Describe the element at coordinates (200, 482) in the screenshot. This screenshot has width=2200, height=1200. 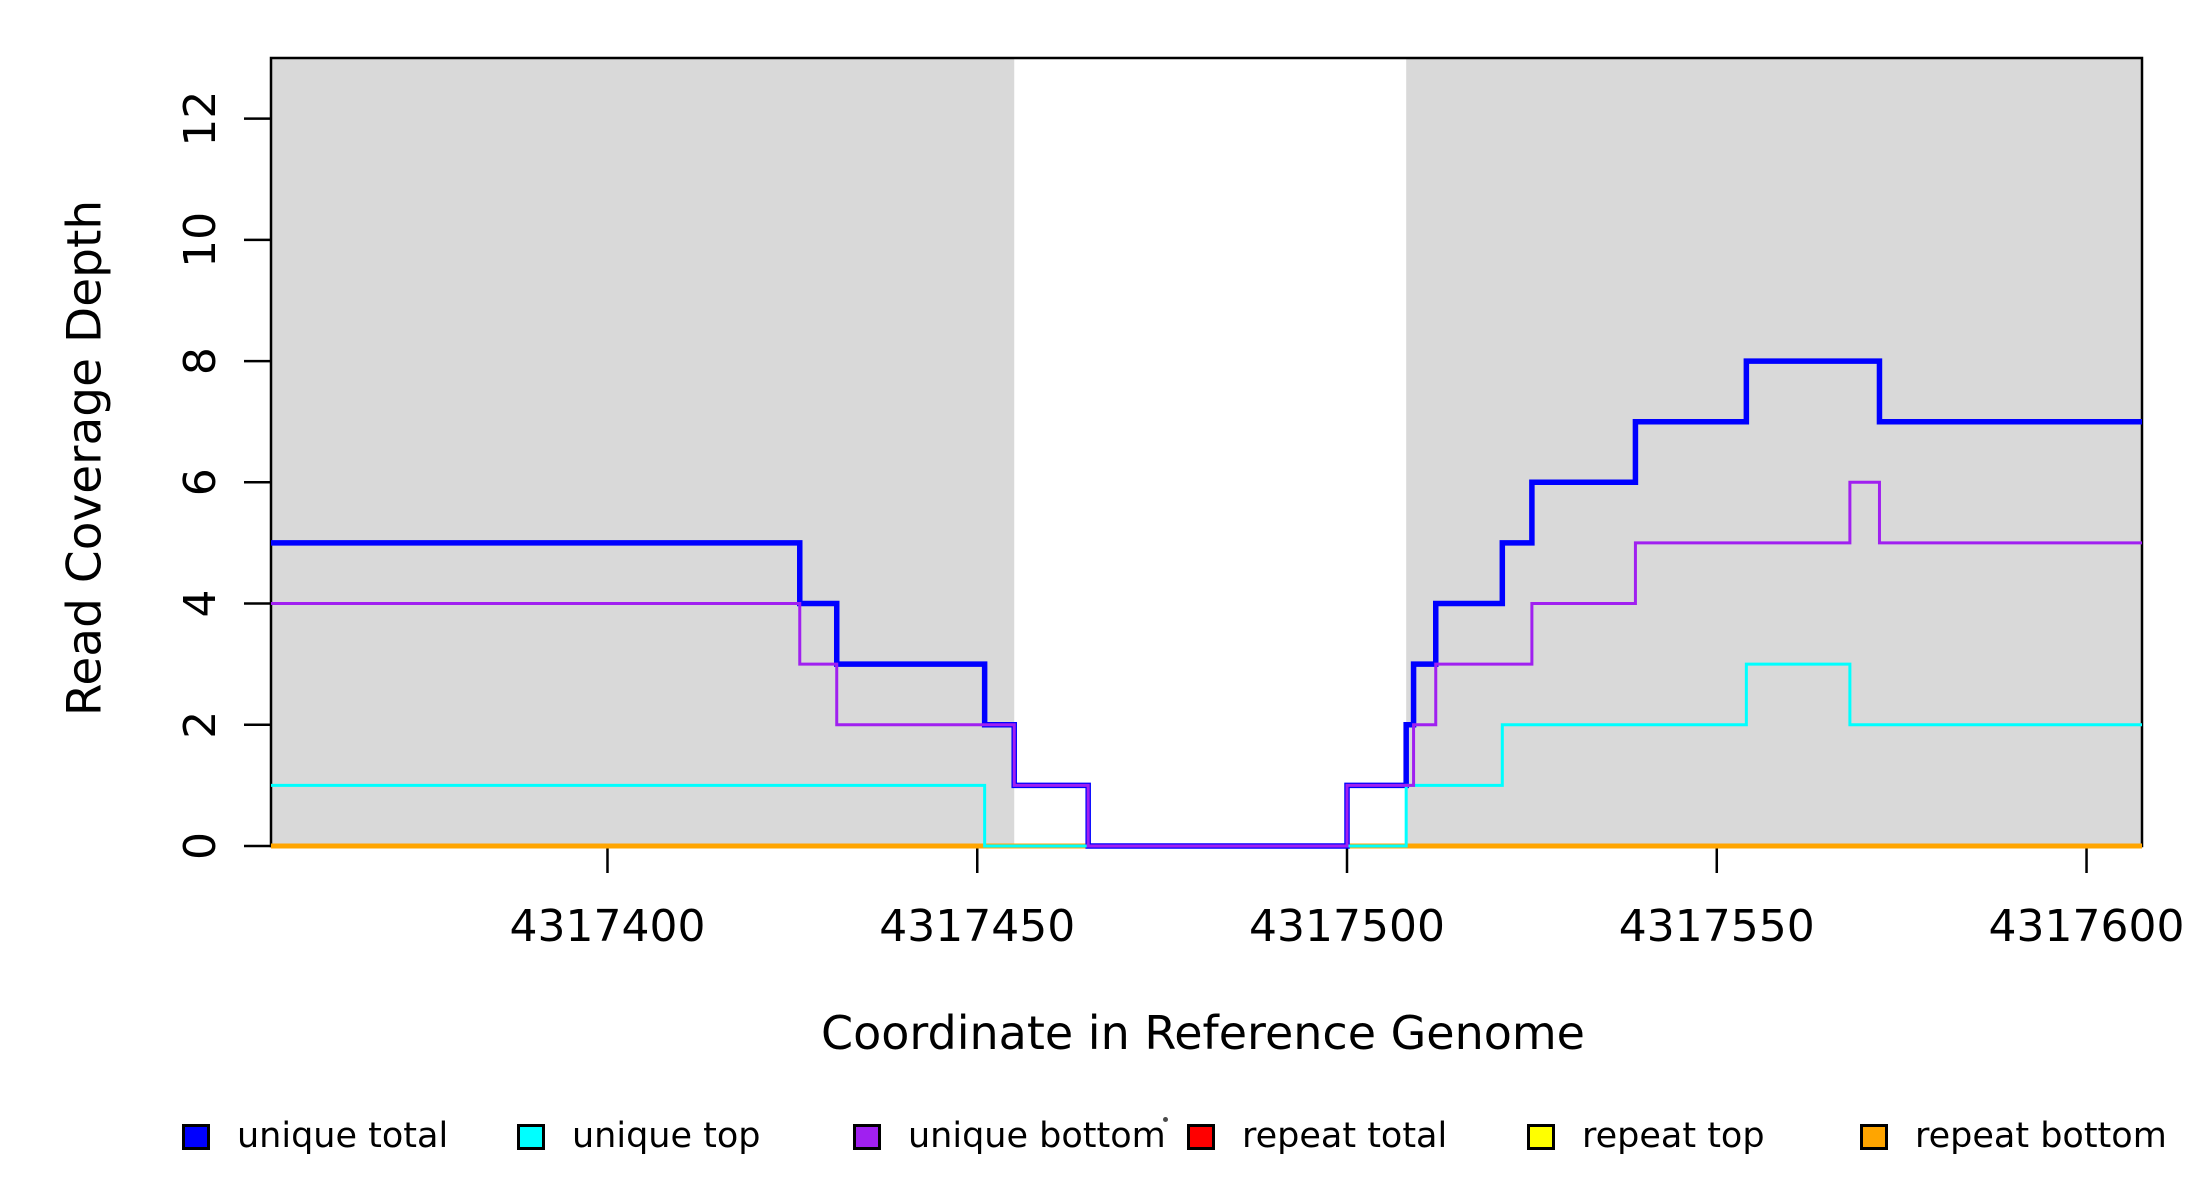
I see `y-tick-label: 6` at that location.